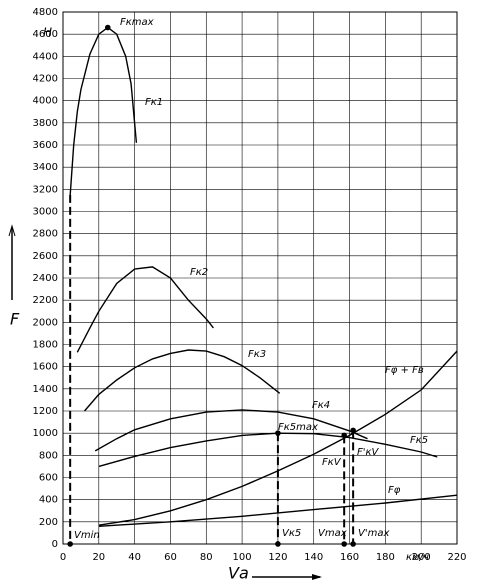  I want to click on y-tick-label: 0, so click(55, 544).